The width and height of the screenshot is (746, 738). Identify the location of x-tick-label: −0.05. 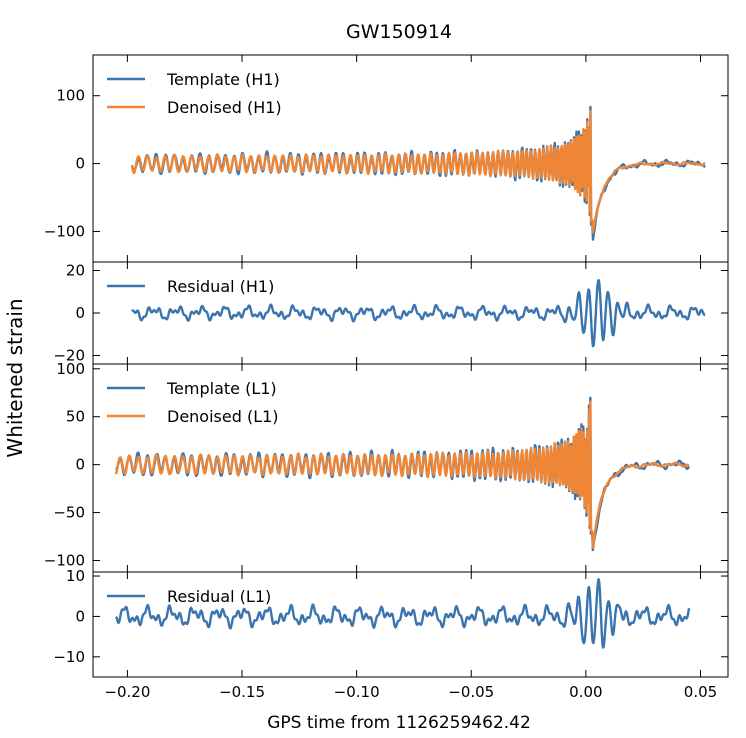
(471, 692).